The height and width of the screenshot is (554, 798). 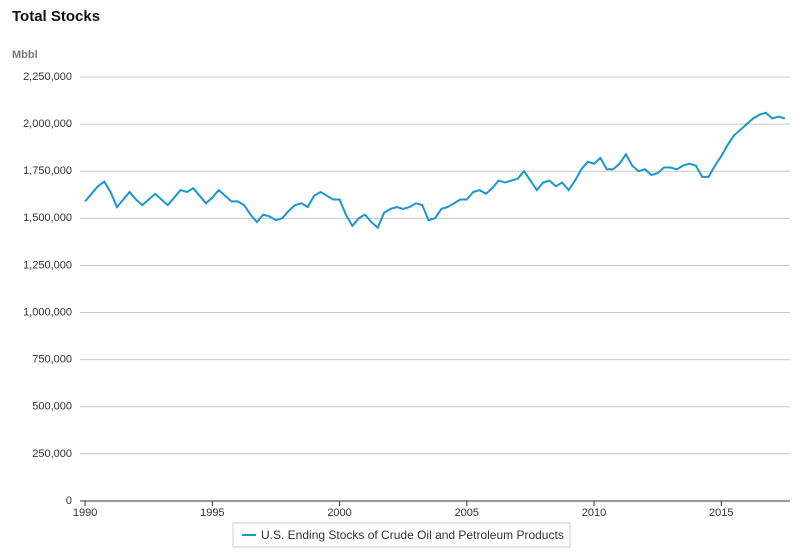 What do you see at coordinates (47, 124) in the screenshot?
I see `y-tick-label: 2,000,000` at bounding box center [47, 124].